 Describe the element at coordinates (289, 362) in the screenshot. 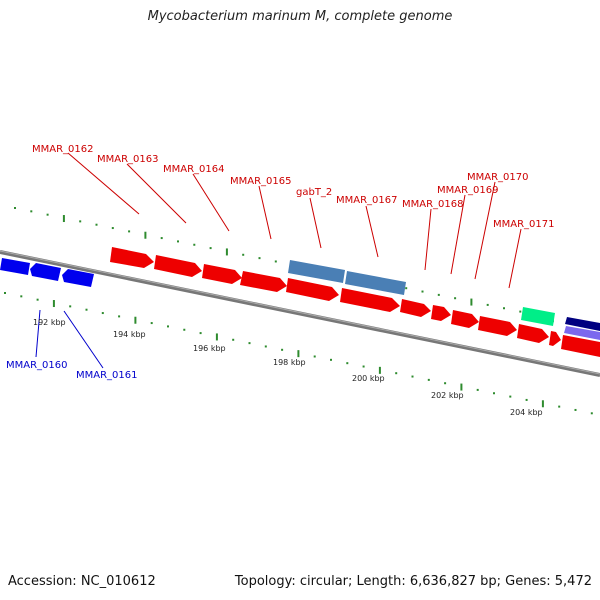

I see `scale-label: 198 kbp` at that location.